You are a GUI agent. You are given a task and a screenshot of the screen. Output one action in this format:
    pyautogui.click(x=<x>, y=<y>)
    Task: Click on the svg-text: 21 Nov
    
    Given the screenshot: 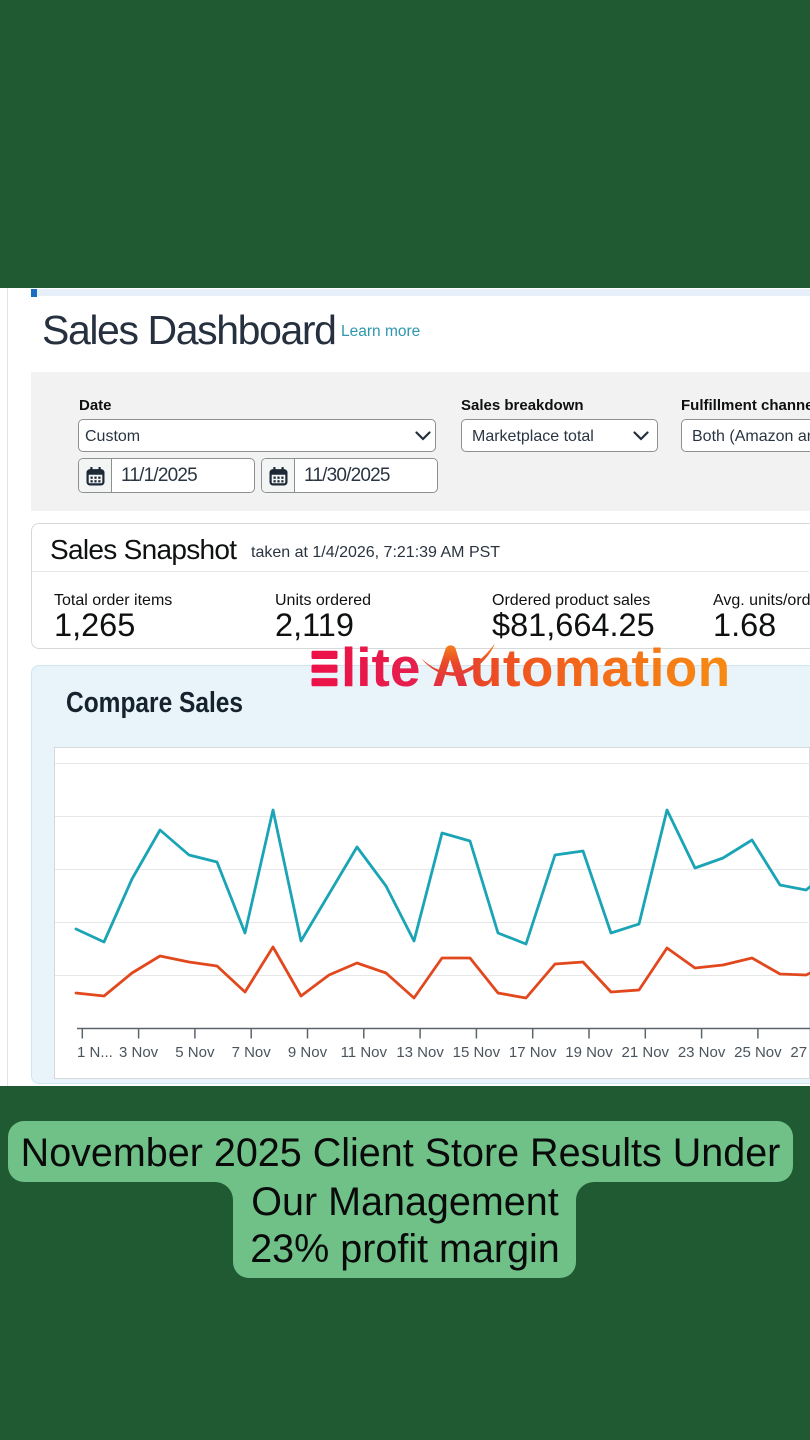 What is the action you would take?
    pyautogui.click(x=646, y=1052)
    